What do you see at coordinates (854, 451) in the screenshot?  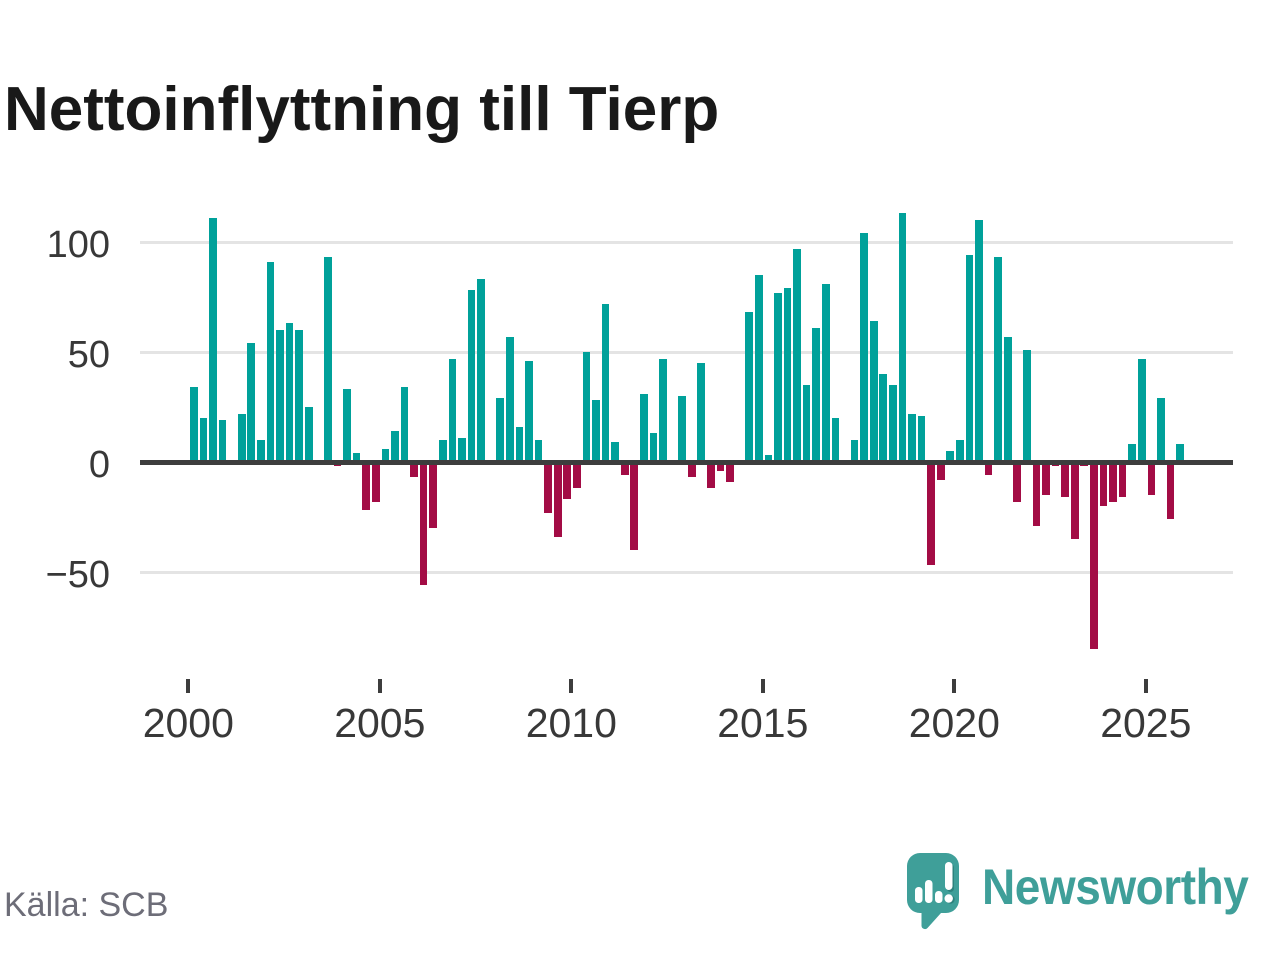 I see `bar-2017-Q2` at bounding box center [854, 451].